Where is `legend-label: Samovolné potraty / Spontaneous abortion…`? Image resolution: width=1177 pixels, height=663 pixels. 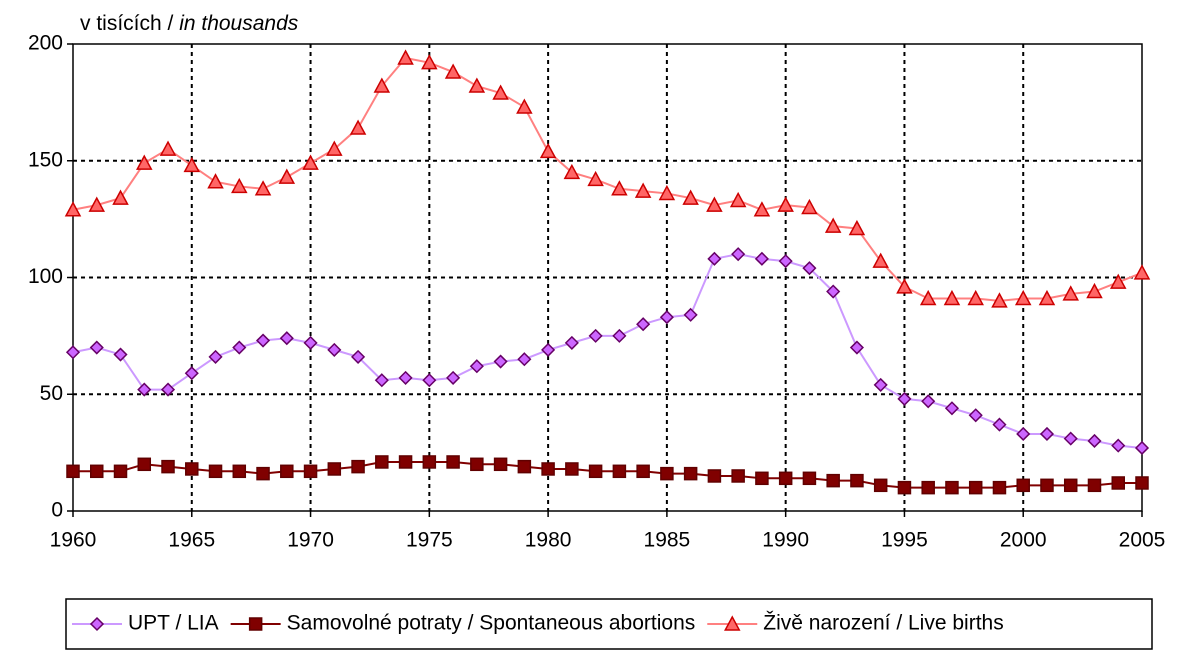
legend-label: Samovolné potraty / Spontaneous abortion… is located at coordinates (491, 623).